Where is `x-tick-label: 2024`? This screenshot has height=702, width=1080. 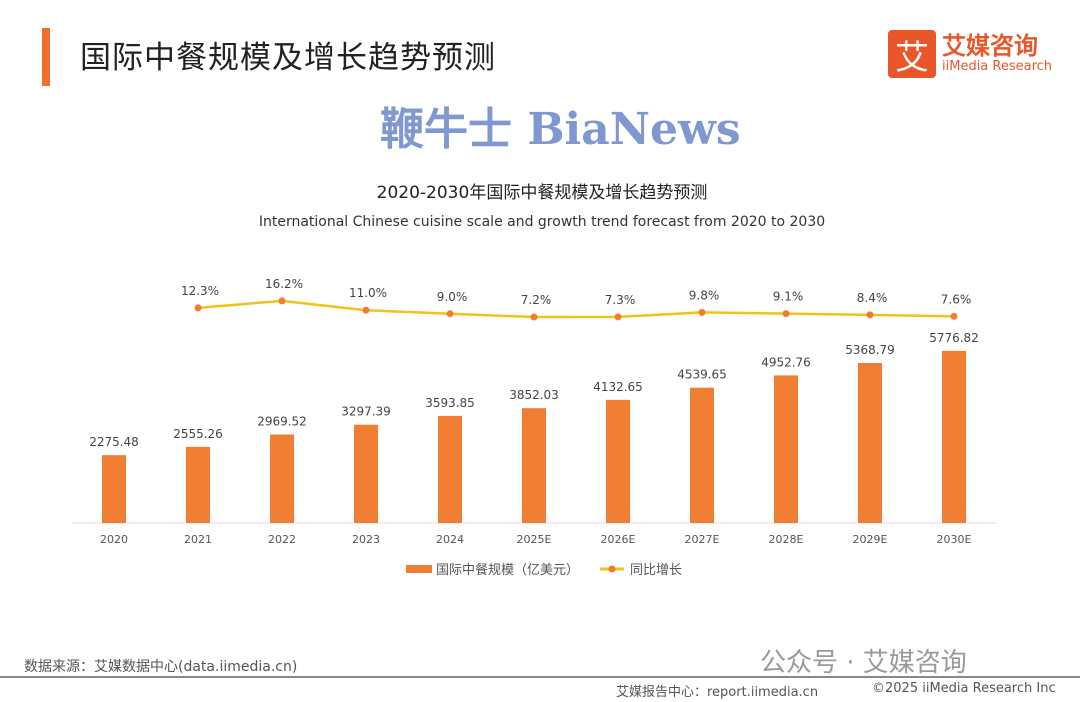
x-tick-label: 2024 is located at coordinates (450, 539).